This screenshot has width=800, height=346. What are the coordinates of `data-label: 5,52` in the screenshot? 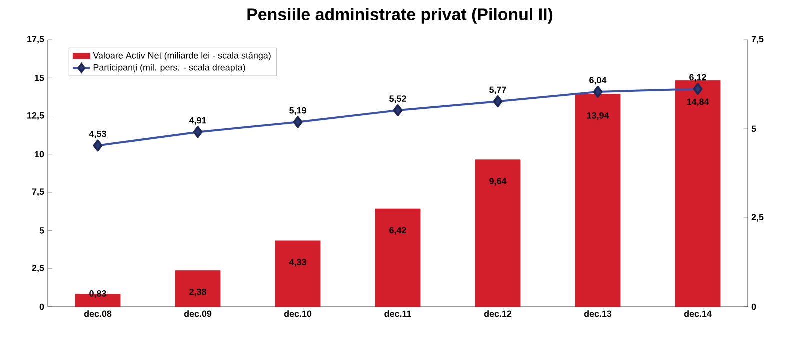 It's located at (398, 100).